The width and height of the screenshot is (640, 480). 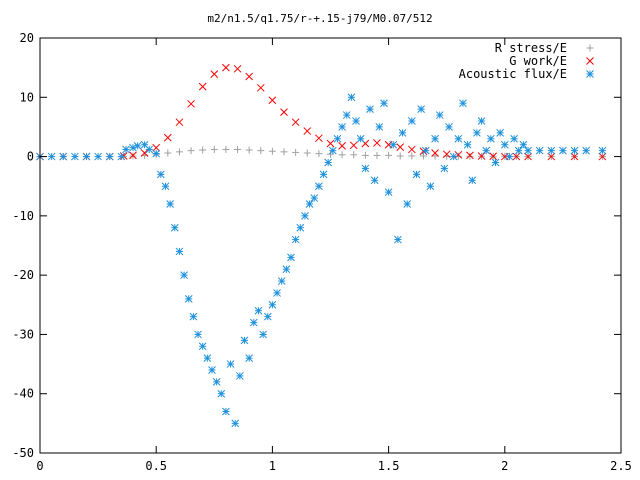 What do you see at coordinates (23, 394) in the screenshot?
I see `y-tick-label: -40` at bounding box center [23, 394].